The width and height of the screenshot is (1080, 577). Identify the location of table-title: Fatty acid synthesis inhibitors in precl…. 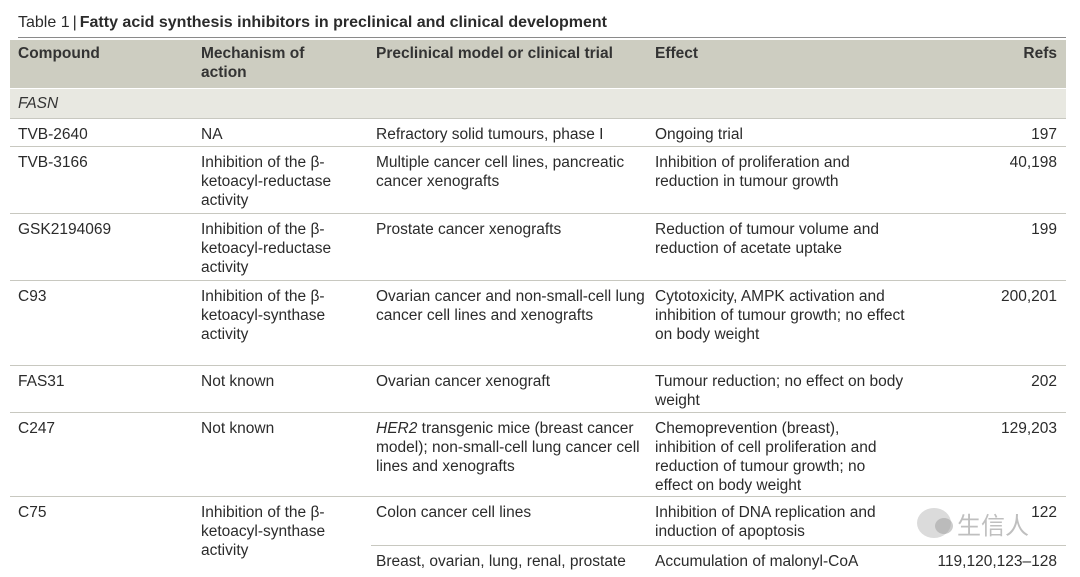
(343, 22).